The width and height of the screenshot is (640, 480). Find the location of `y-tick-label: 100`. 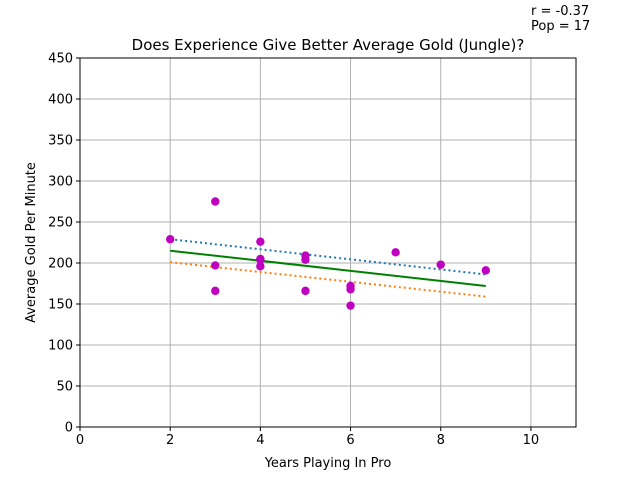

y-tick-label: 100 is located at coordinates (60, 346).